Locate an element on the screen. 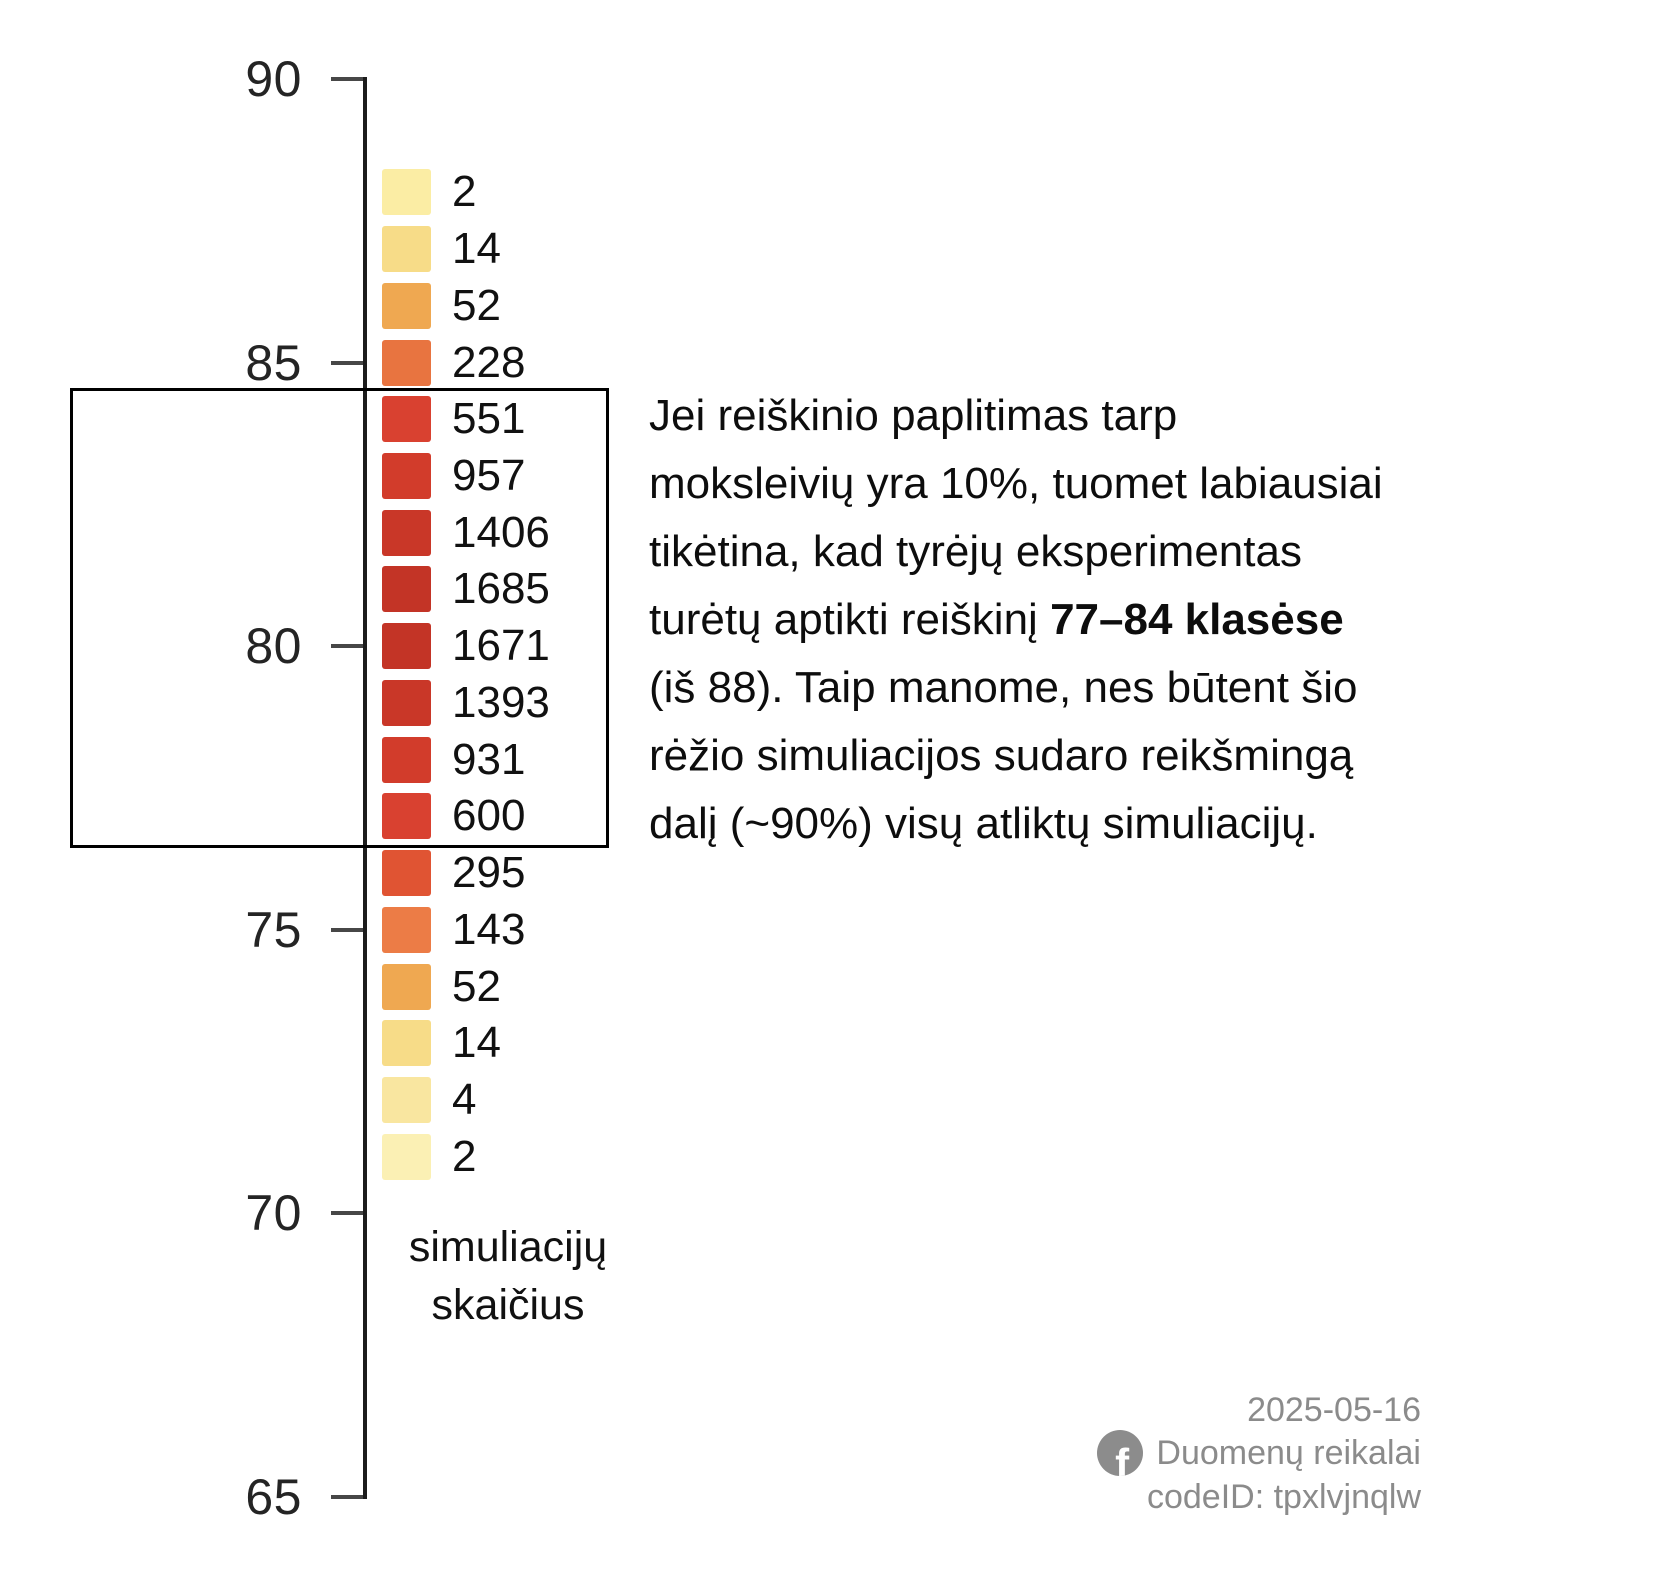 The width and height of the screenshot is (1654, 1576). y-axis-tick-label: 70 is located at coordinates (273, 1213).